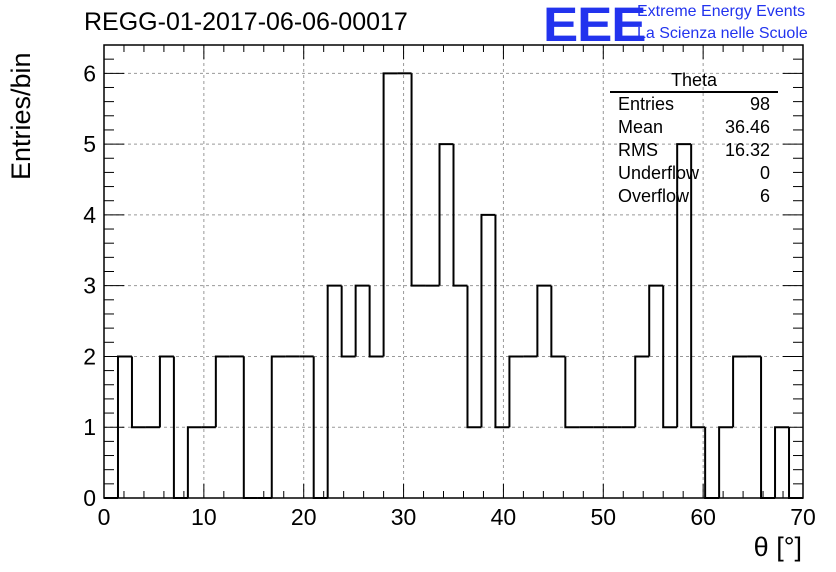 The width and height of the screenshot is (836, 572). What do you see at coordinates (89, 286) in the screenshot?
I see `y-tick-label: 3` at bounding box center [89, 286].